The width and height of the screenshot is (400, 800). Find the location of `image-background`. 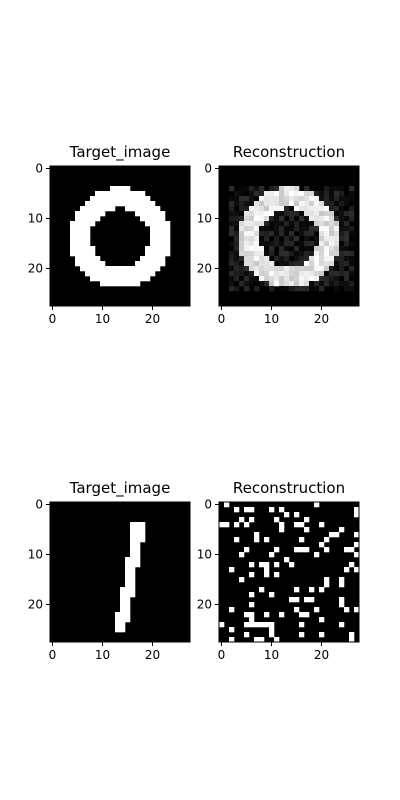

image-background is located at coordinates (289, 572).